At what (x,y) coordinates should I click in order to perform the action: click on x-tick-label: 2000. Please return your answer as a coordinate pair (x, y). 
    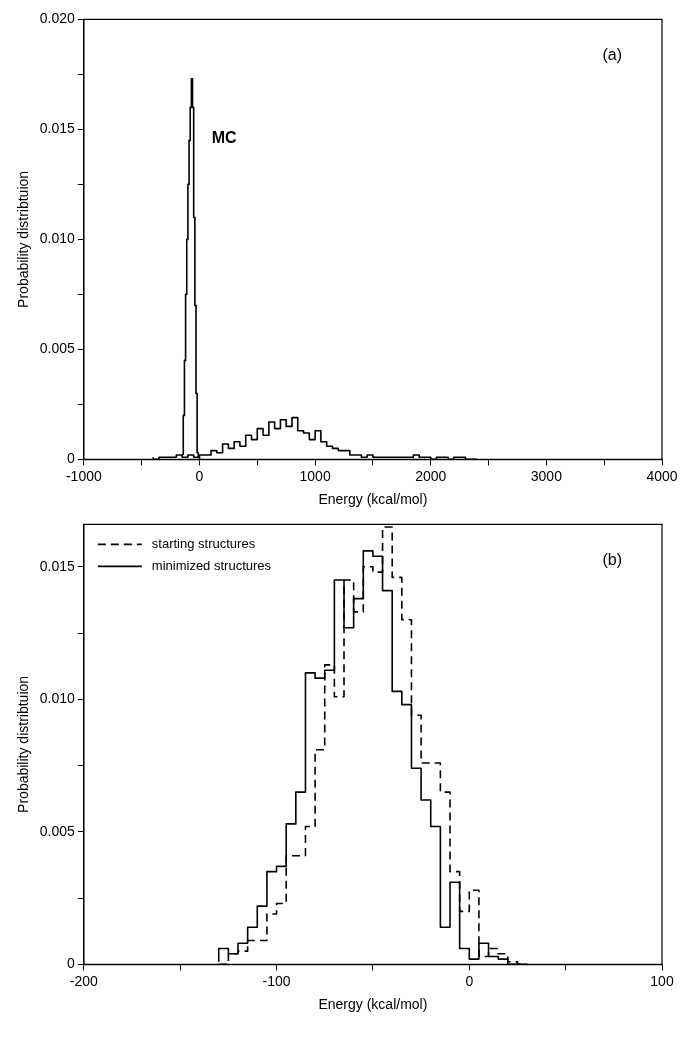
    Looking at the image, I should click on (431, 475).